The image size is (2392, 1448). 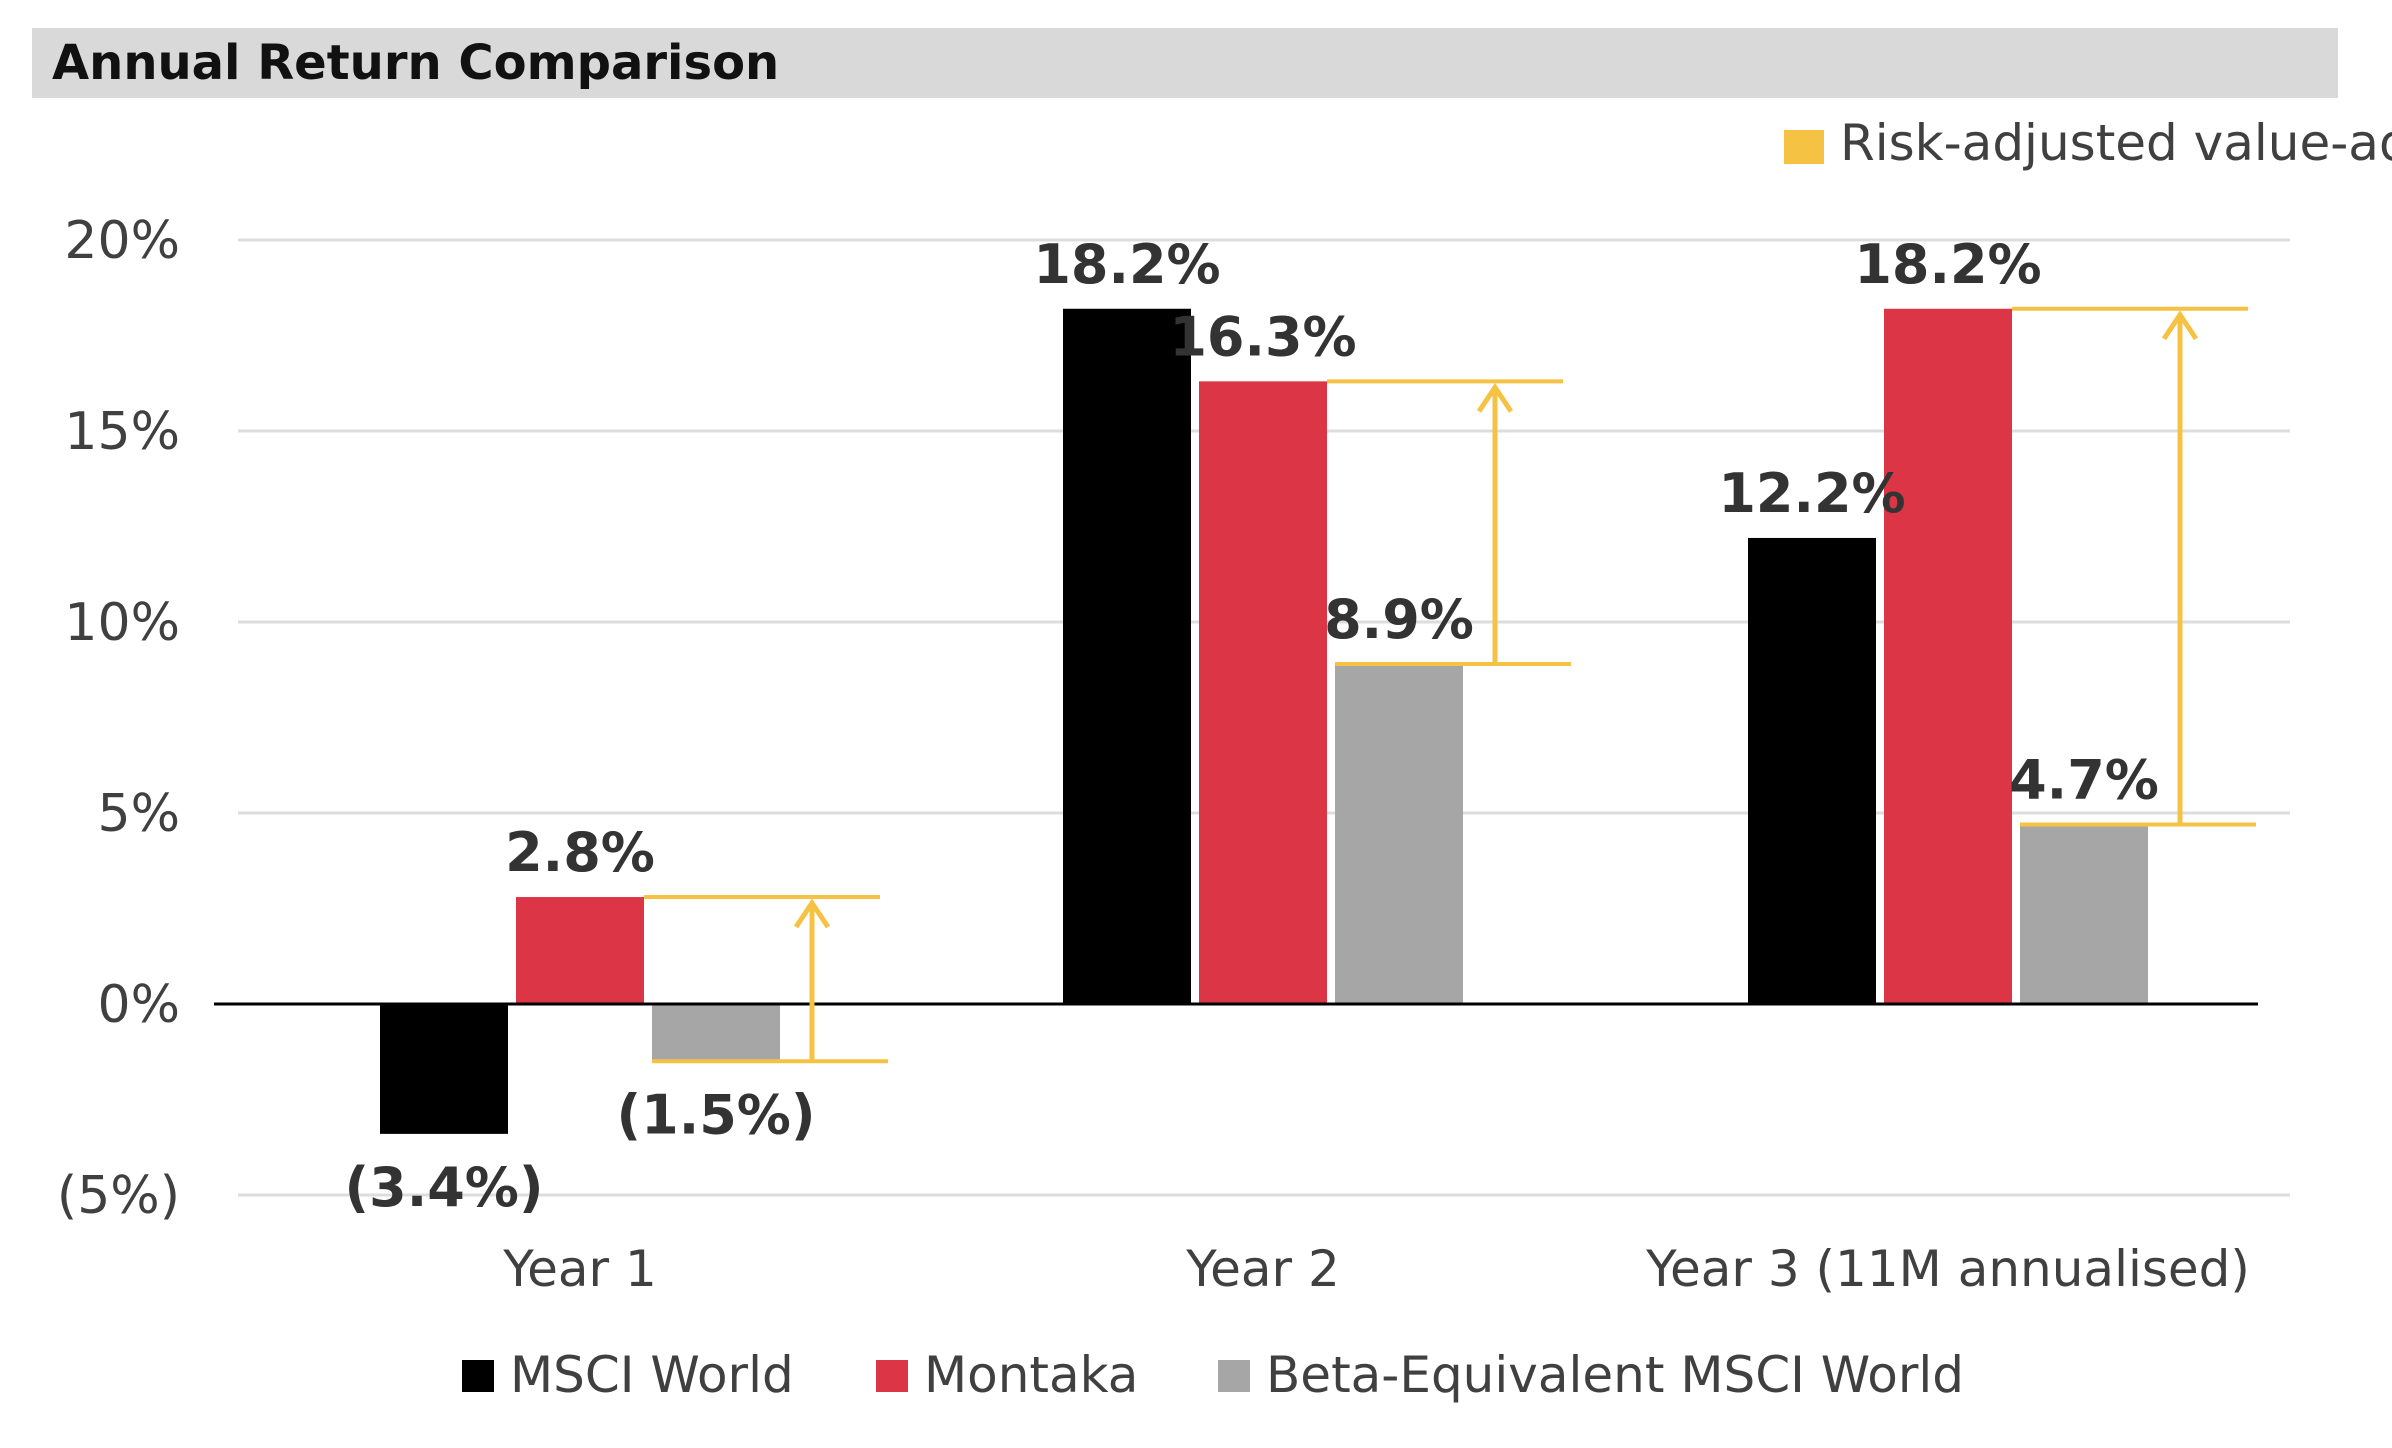 I want to click on data-label: 4.7%, so click(x=2084, y=779).